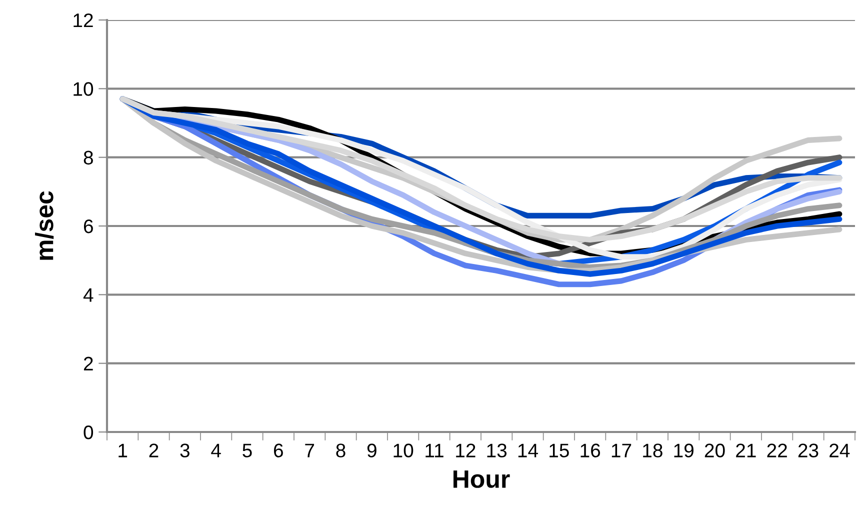 The width and height of the screenshot is (860, 519). I want to click on y-tick-label: 4, so click(88, 295).